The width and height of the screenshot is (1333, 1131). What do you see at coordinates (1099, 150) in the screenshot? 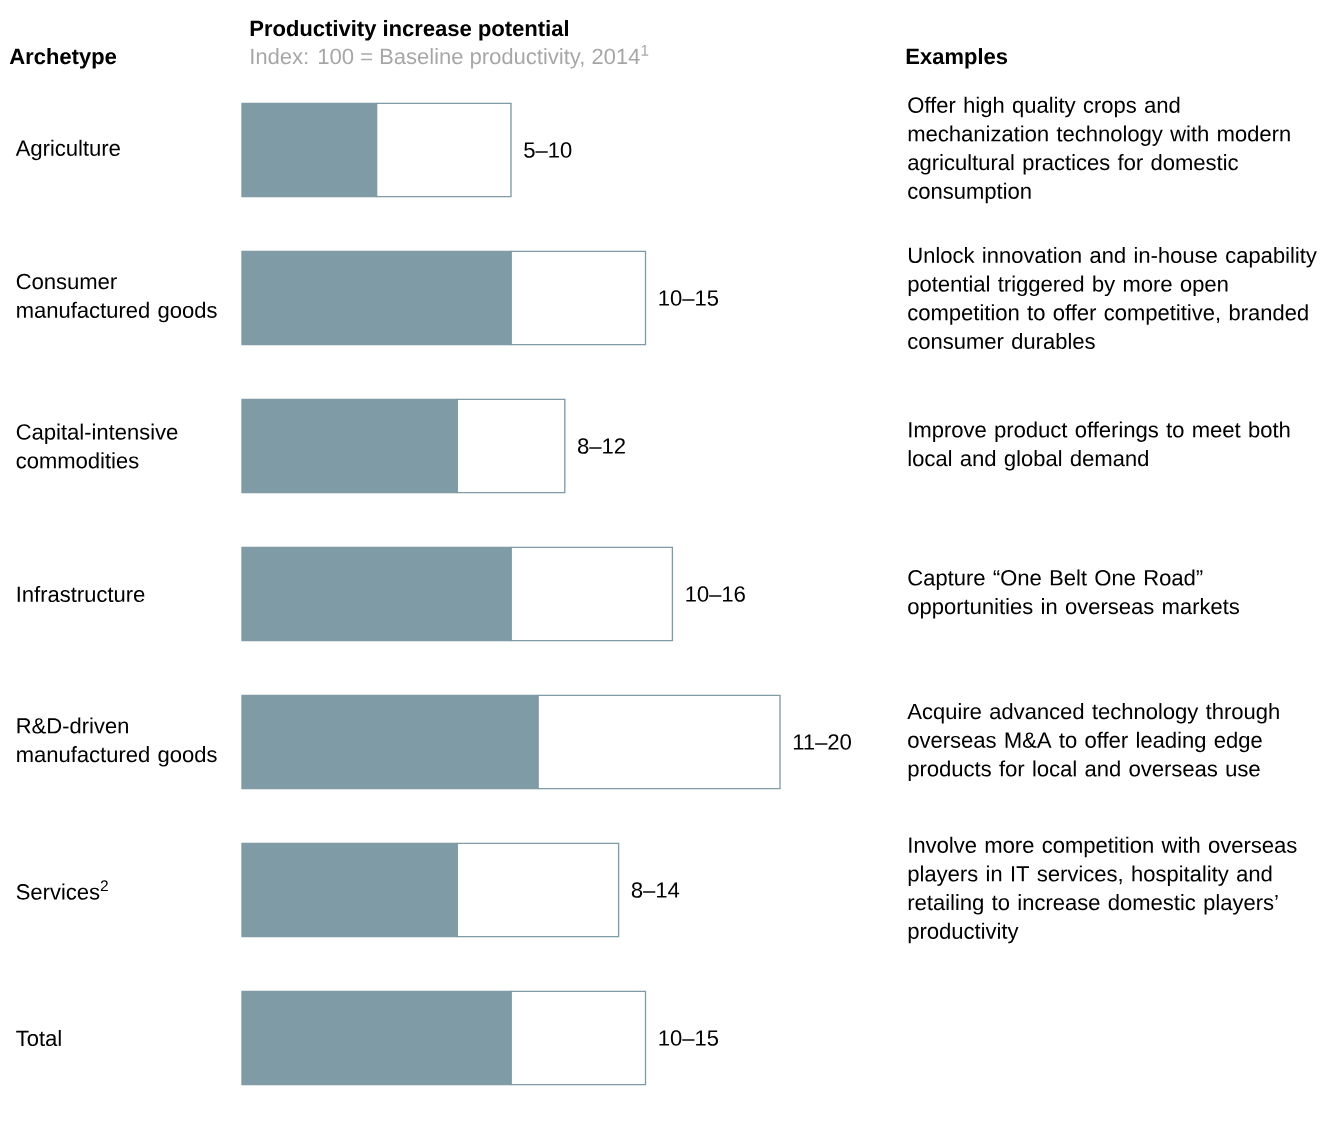
I see `text: Offer high quality crops and mechanization technology with modern agricultural practices for domestic consumption` at bounding box center [1099, 150].